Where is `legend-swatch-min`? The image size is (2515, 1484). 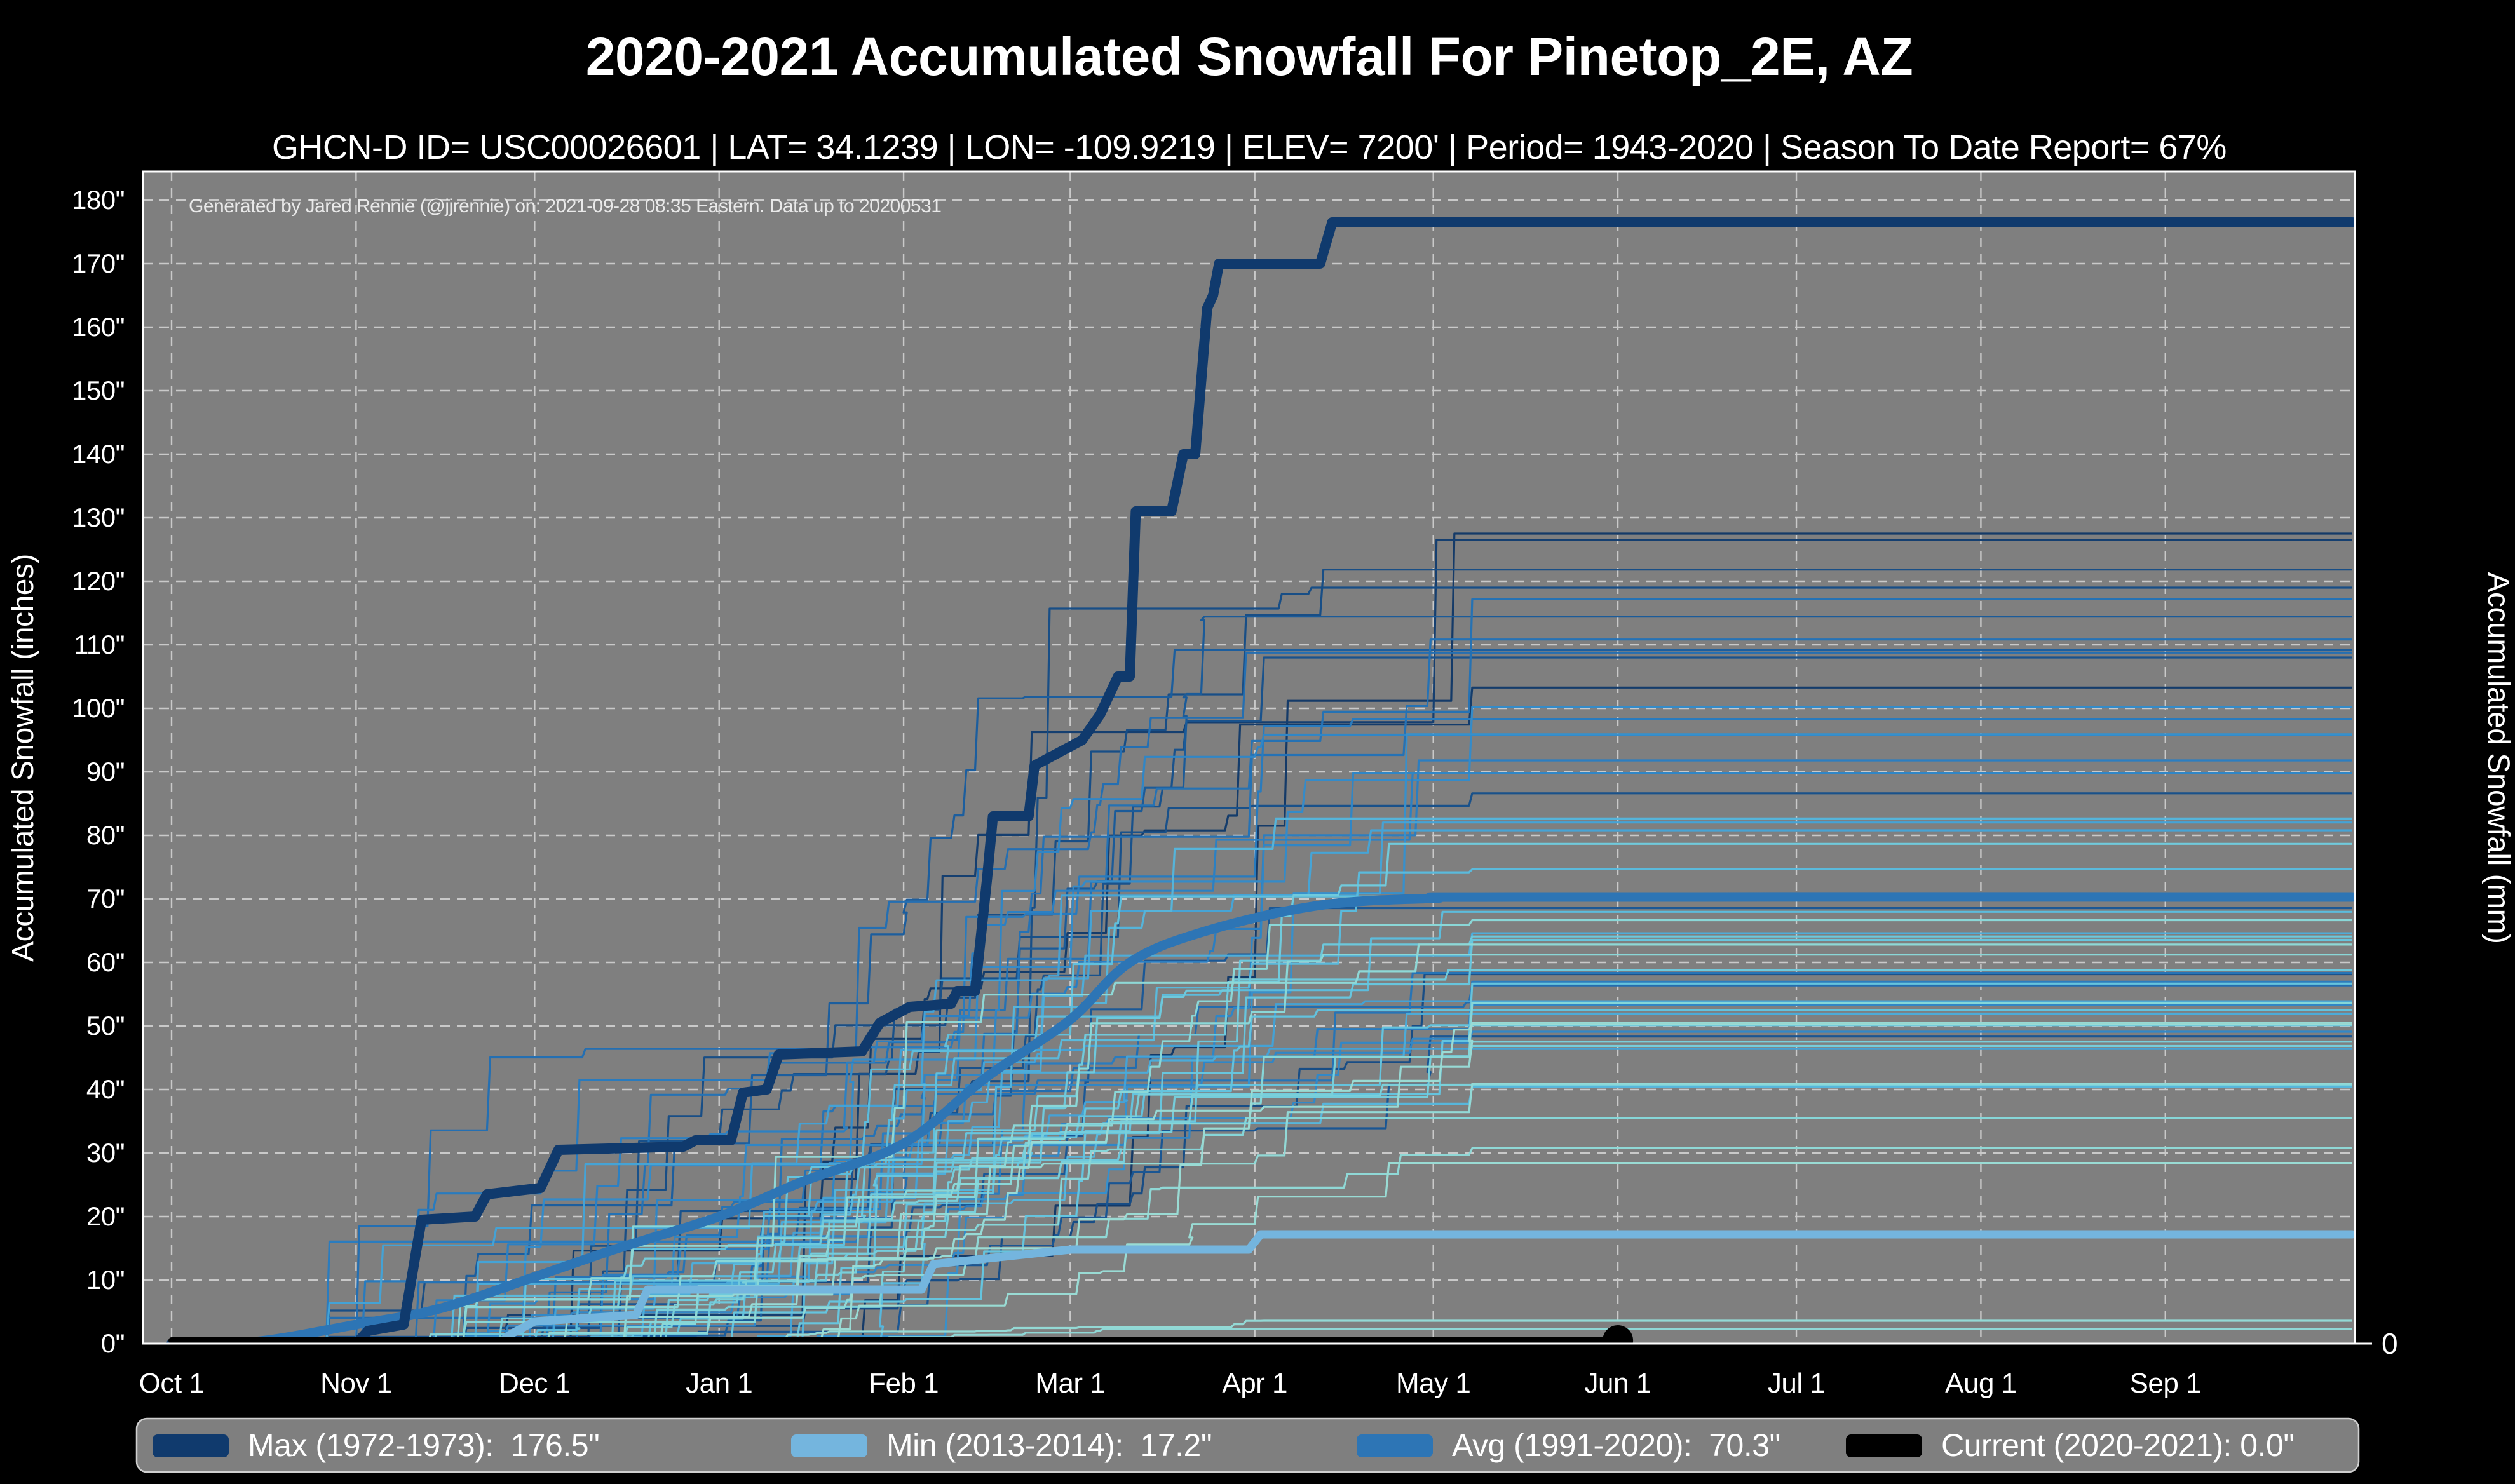 legend-swatch-min is located at coordinates (829, 1445).